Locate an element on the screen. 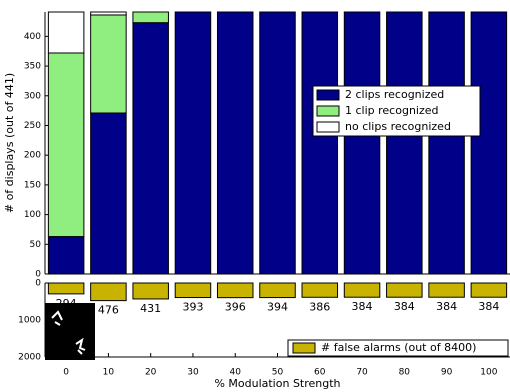  y-tick-label: 350 is located at coordinates (32, 67).